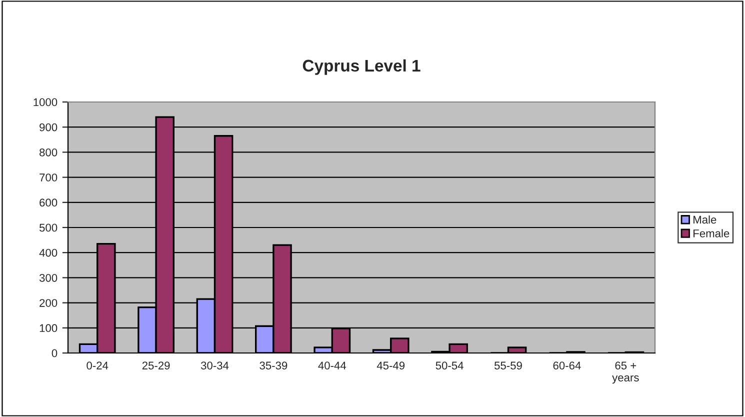  What do you see at coordinates (705, 219) in the screenshot?
I see `legend-label: Male` at bounding box center [705, 219].